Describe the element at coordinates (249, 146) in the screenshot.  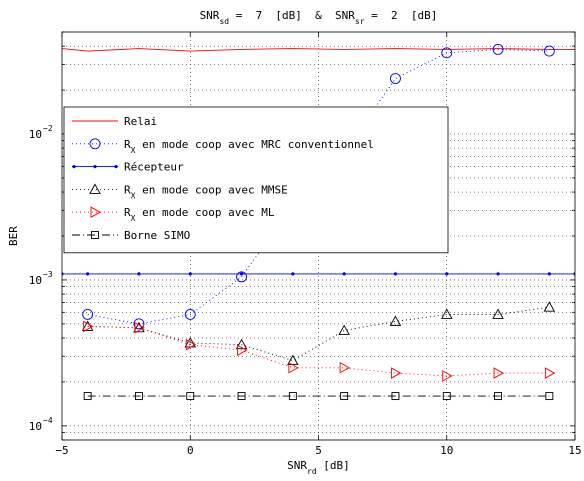
I see `legend-label: RX en mode coop avec MRC conventionnel` at that location.